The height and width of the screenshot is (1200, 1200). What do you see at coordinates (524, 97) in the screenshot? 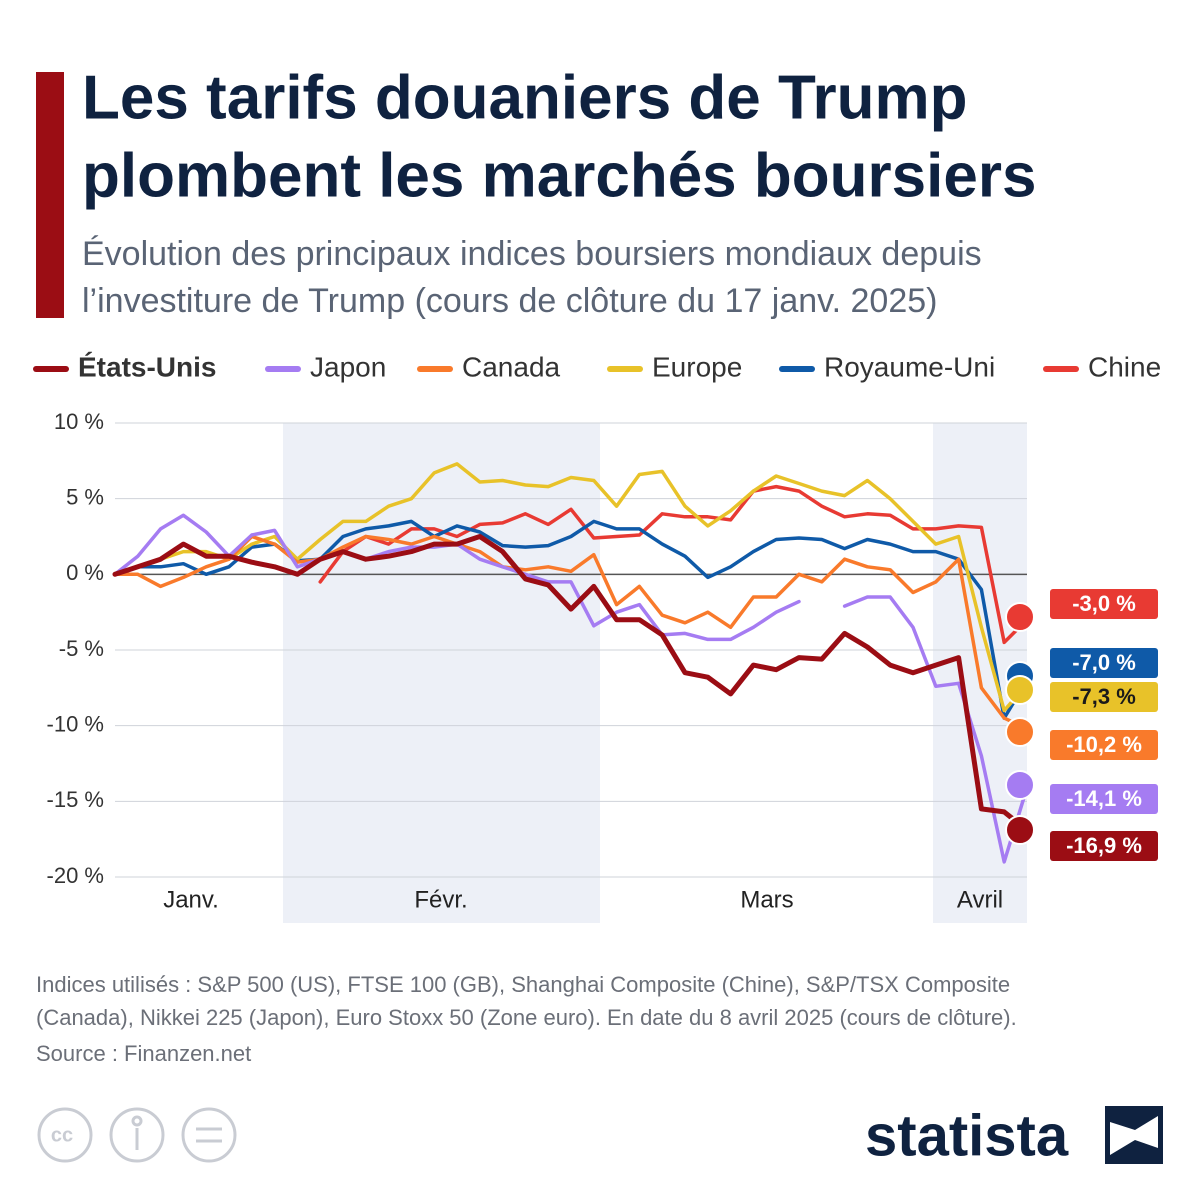
I see `chart-title: Les tarifs douaniers de Trump` at bounding box center [524, 97].